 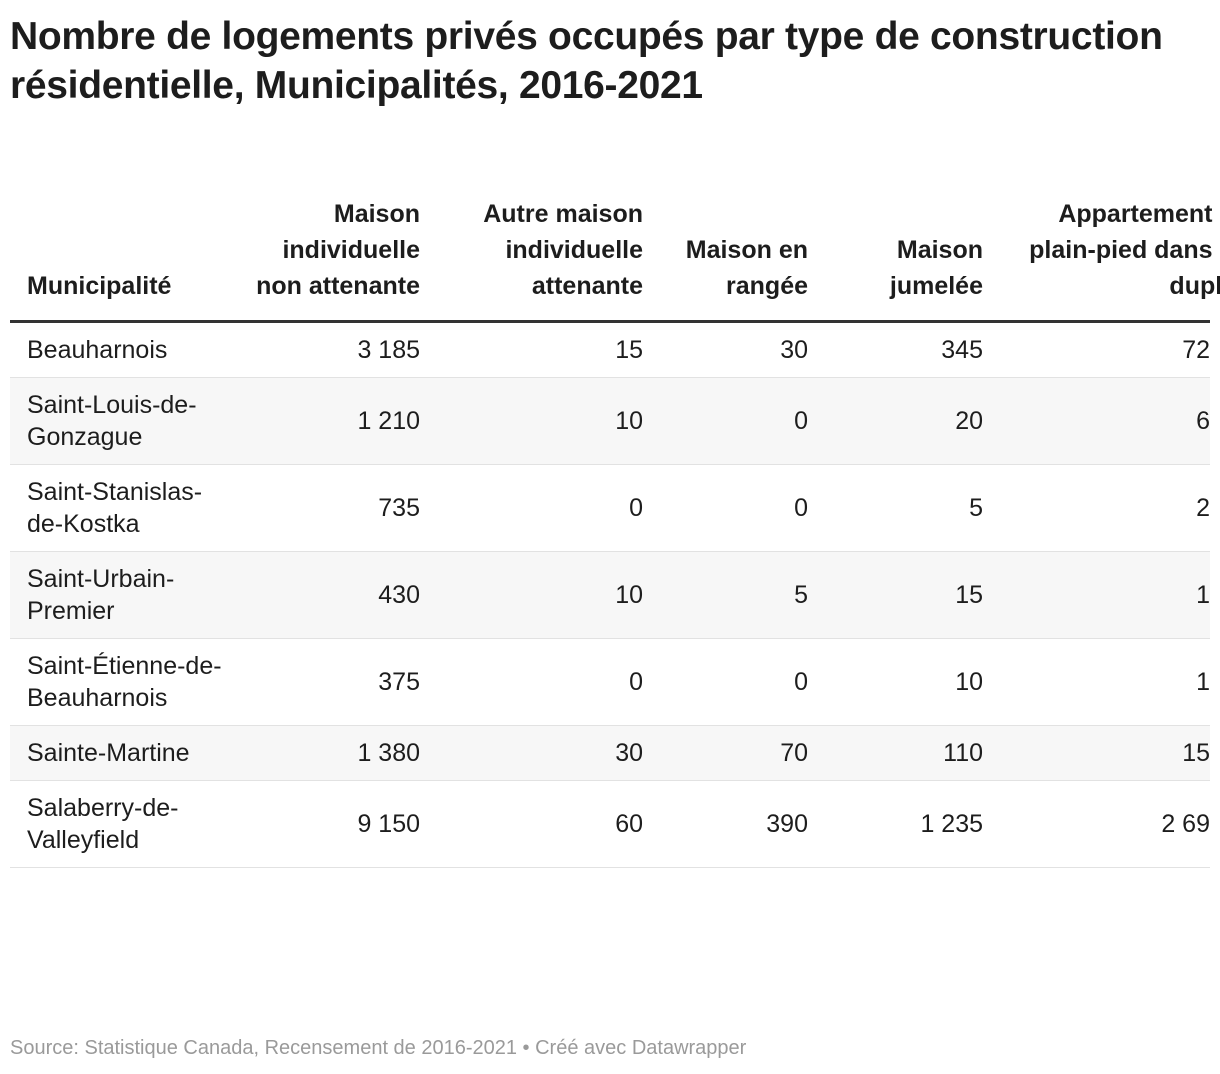 I want to click on value-cell: 1 210, so click(x=325, y=421).